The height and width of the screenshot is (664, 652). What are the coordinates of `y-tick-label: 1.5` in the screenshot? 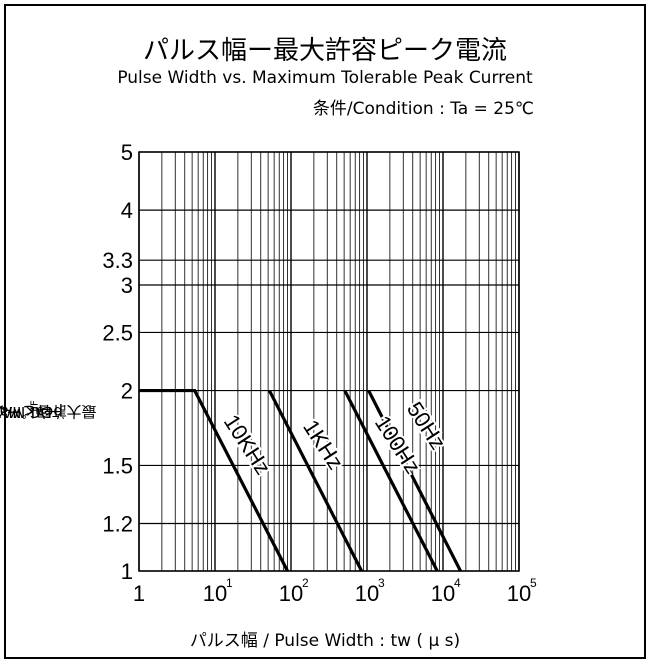 It's located at (117, 465).